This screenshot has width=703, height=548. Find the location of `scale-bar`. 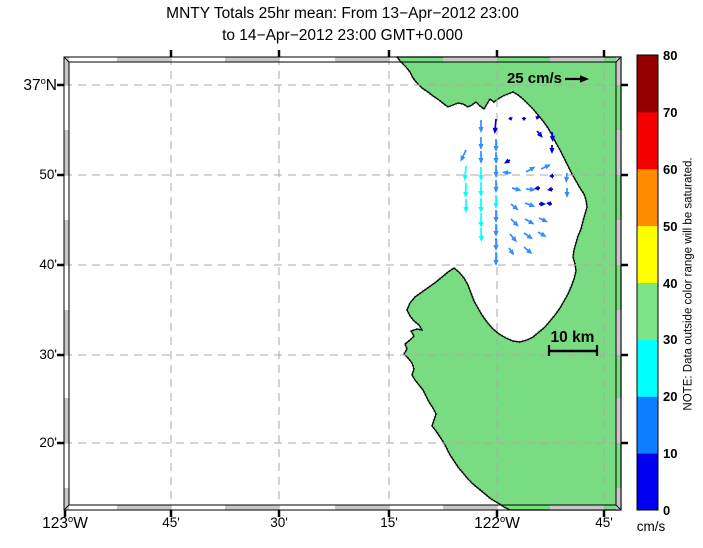

scale-bar is located at coordinates (573, 350).